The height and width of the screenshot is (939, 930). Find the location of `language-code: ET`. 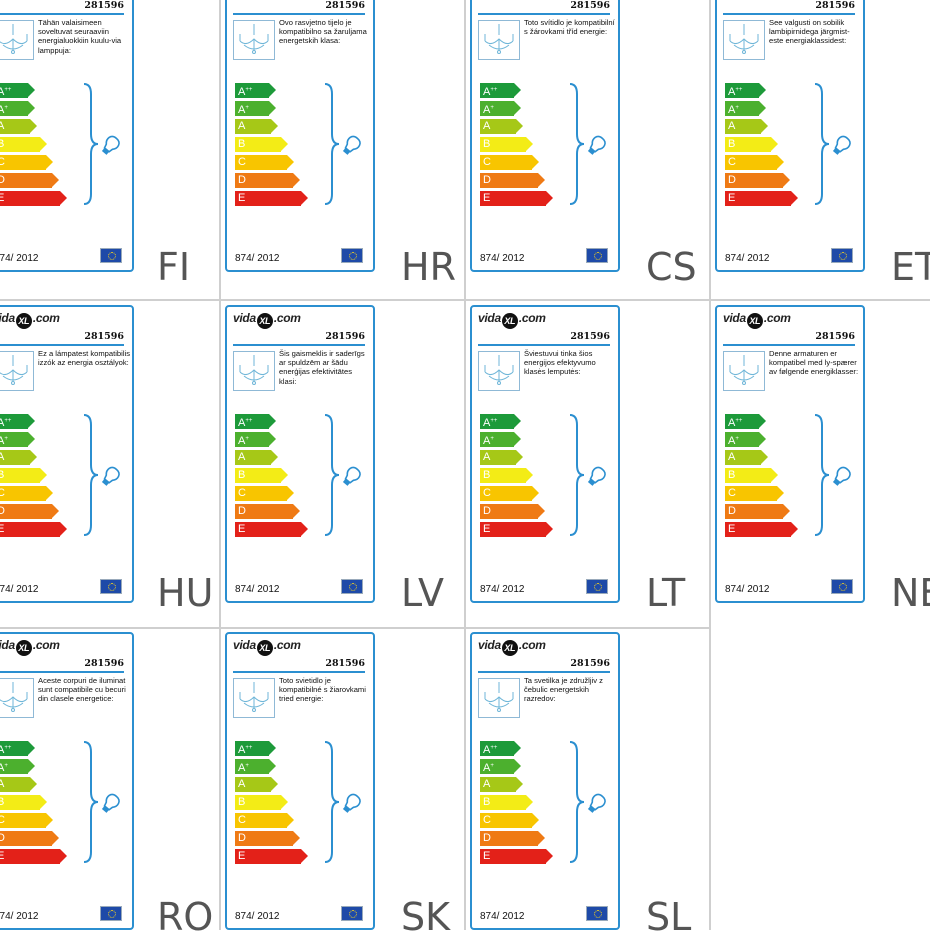

language-code: ET is located at coordinates (910, 267).